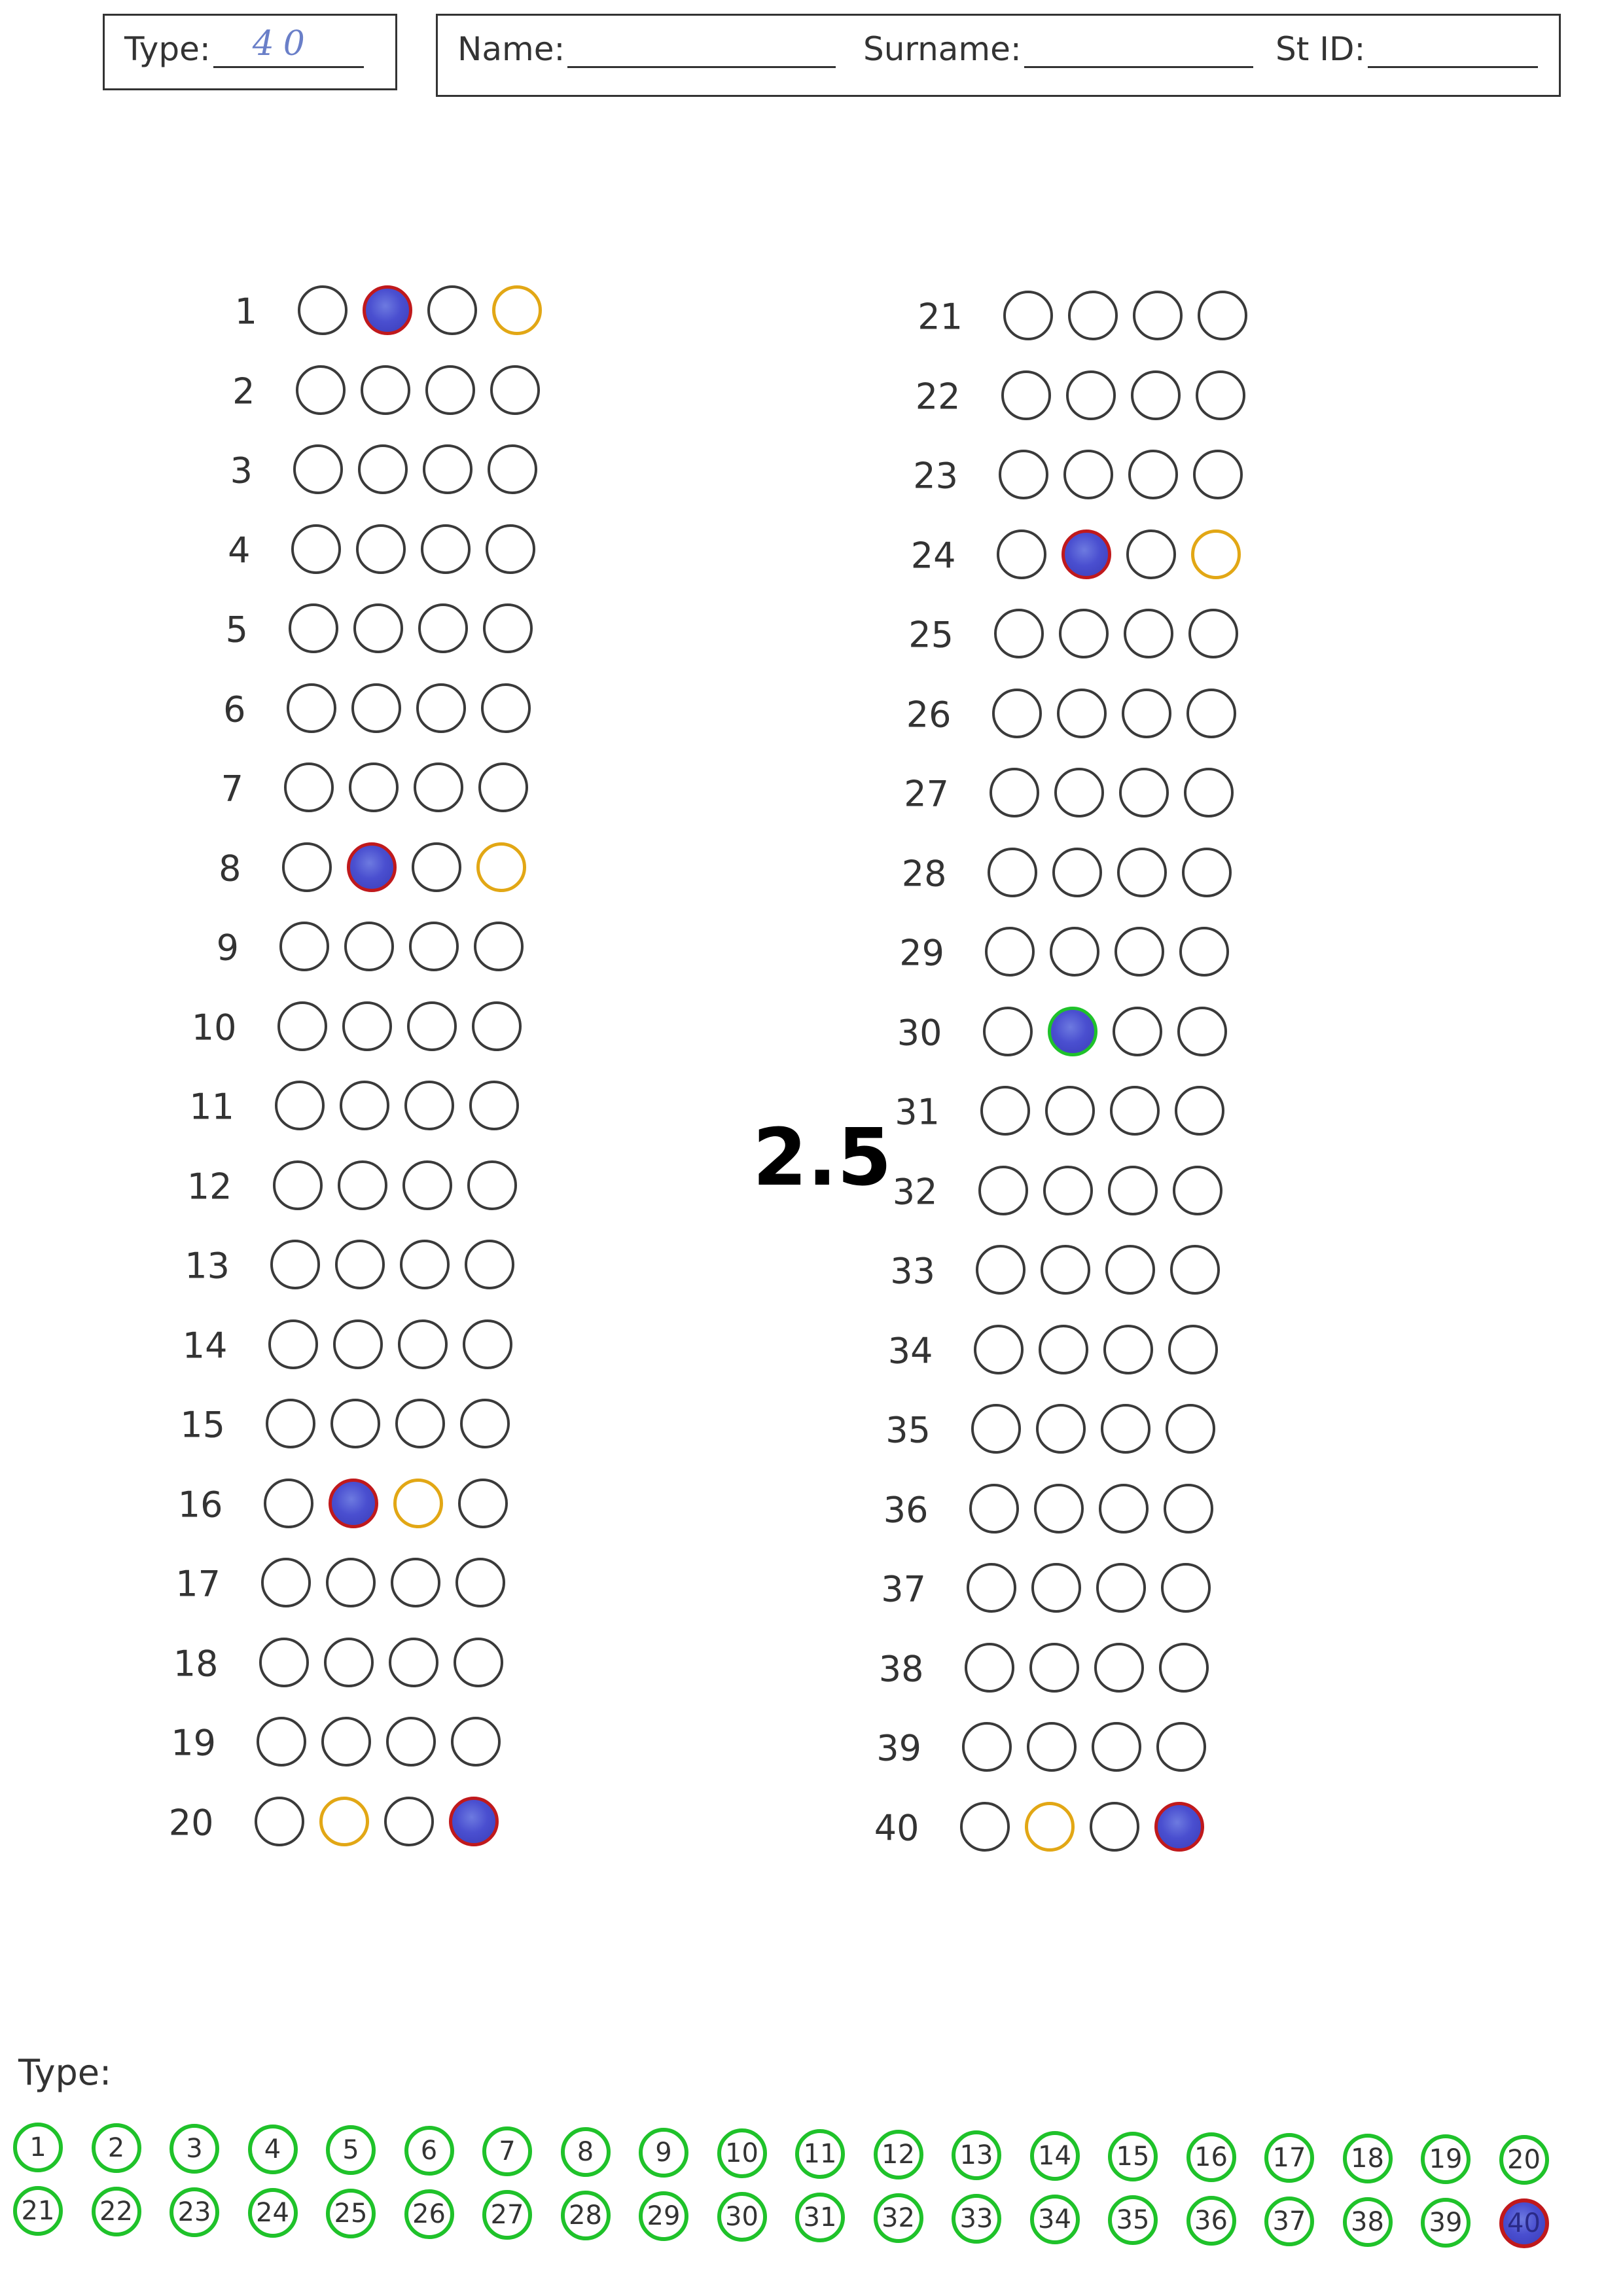 This screenshot has width=1623, height=2296. What do you see at coordinates (272, 2213) in the screenshot?
I see `type-option-24: 24` at bounding box center [272, 2213].